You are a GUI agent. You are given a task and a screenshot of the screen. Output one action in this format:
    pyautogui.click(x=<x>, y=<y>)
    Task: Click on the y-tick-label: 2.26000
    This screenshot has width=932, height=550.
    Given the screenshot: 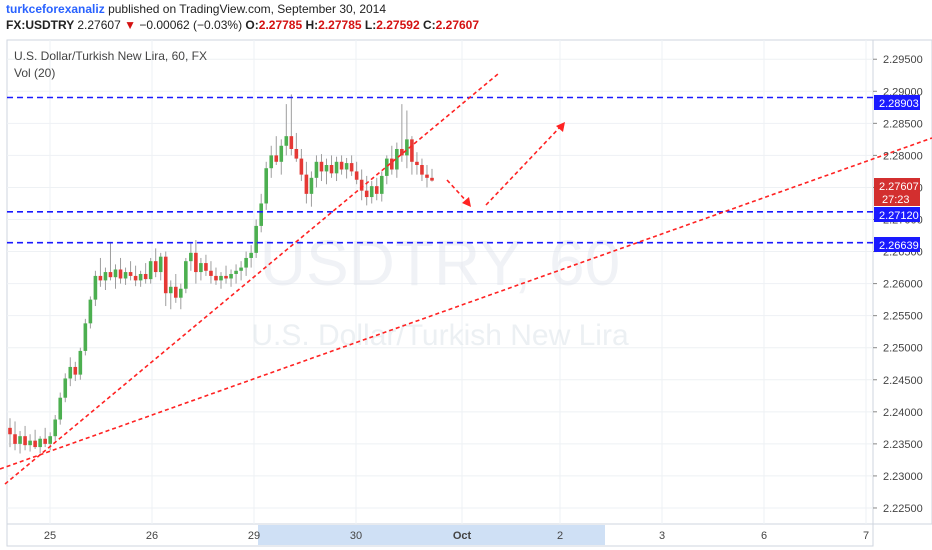 What is the action you would take?
    pyautogui.click(x=903, y=285)
    